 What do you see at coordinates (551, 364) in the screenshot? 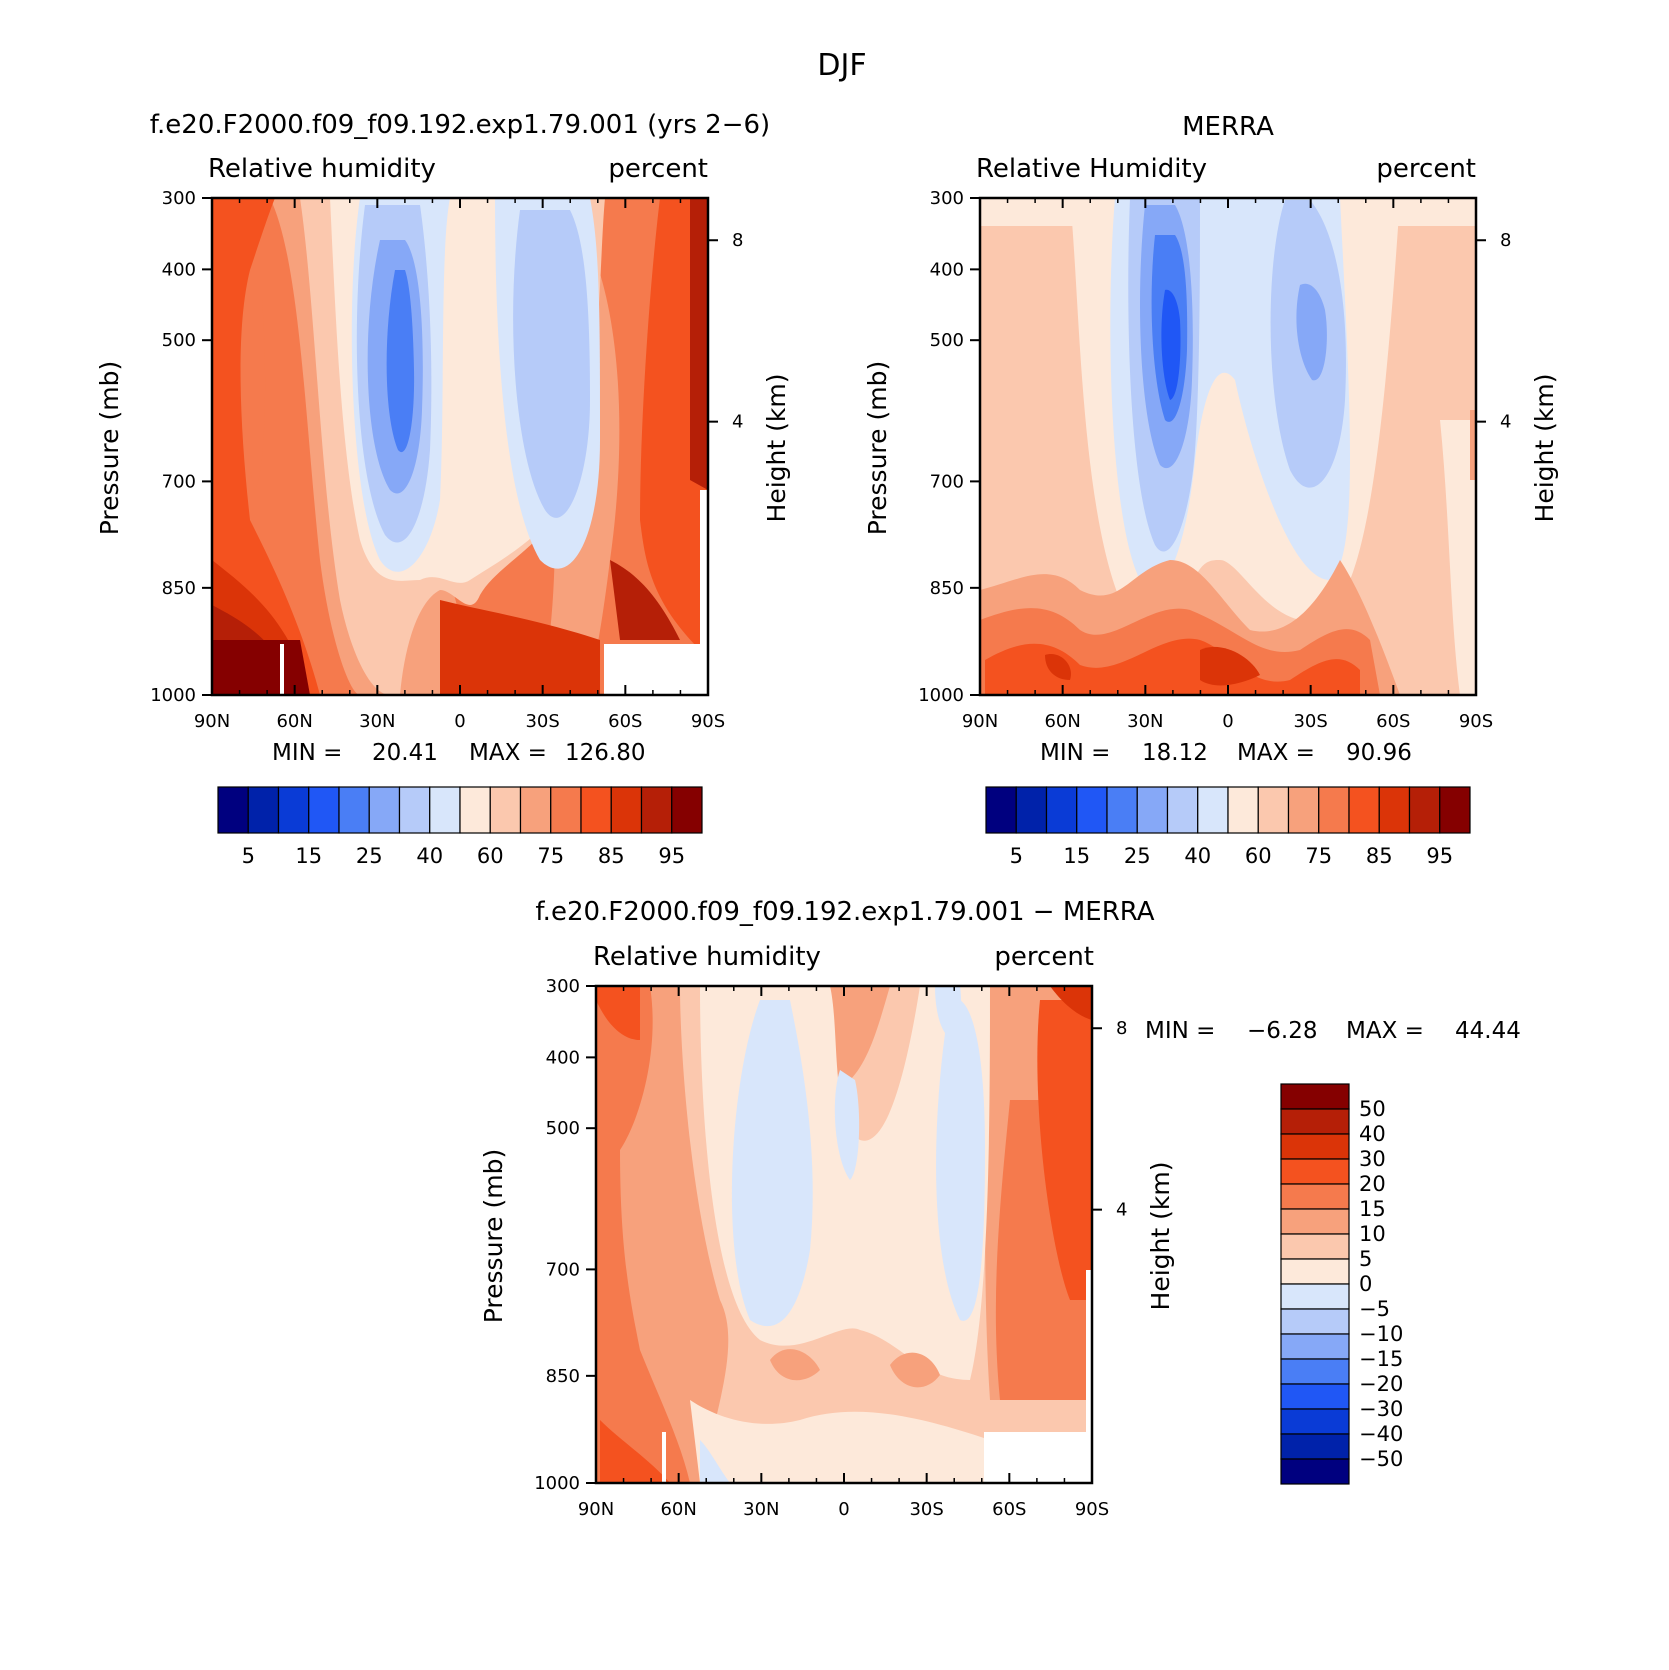
I see `contour-band-40b` at bounding box center [551, 364].